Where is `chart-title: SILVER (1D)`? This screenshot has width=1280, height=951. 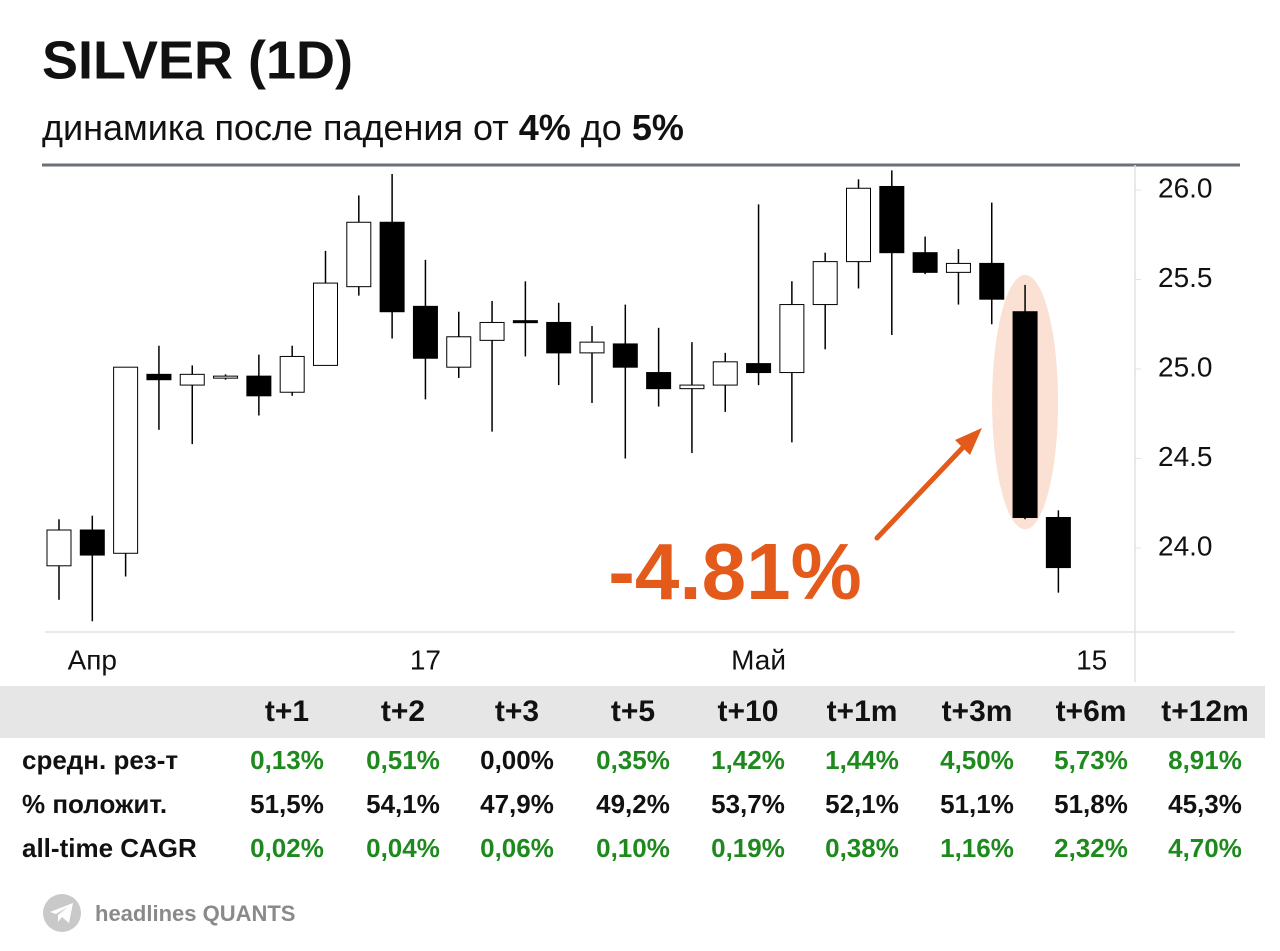 chart-title: SILVER (1D) is located at coordinates (197, 60).